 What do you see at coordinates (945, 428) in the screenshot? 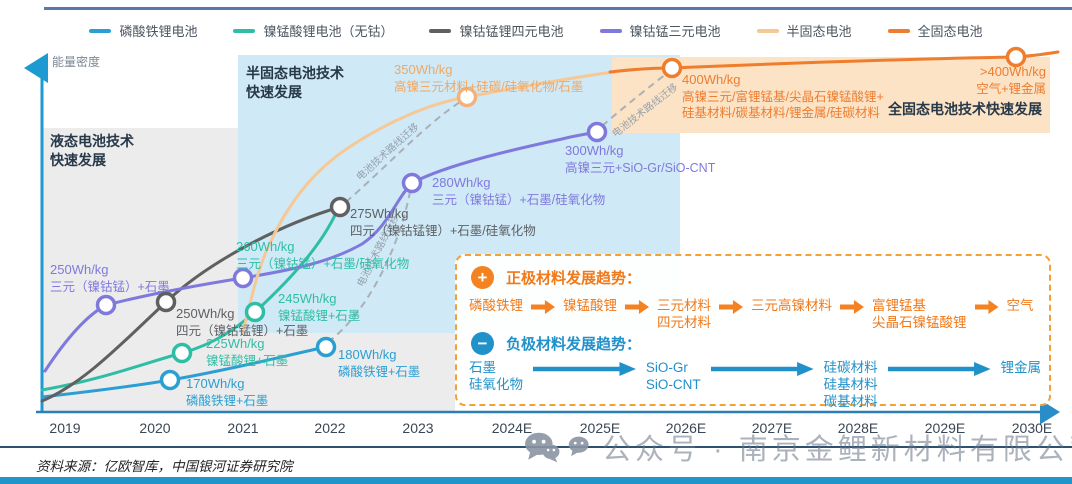
I see `x-tick-2029e: 2029E` at bounding box center [945, 428].